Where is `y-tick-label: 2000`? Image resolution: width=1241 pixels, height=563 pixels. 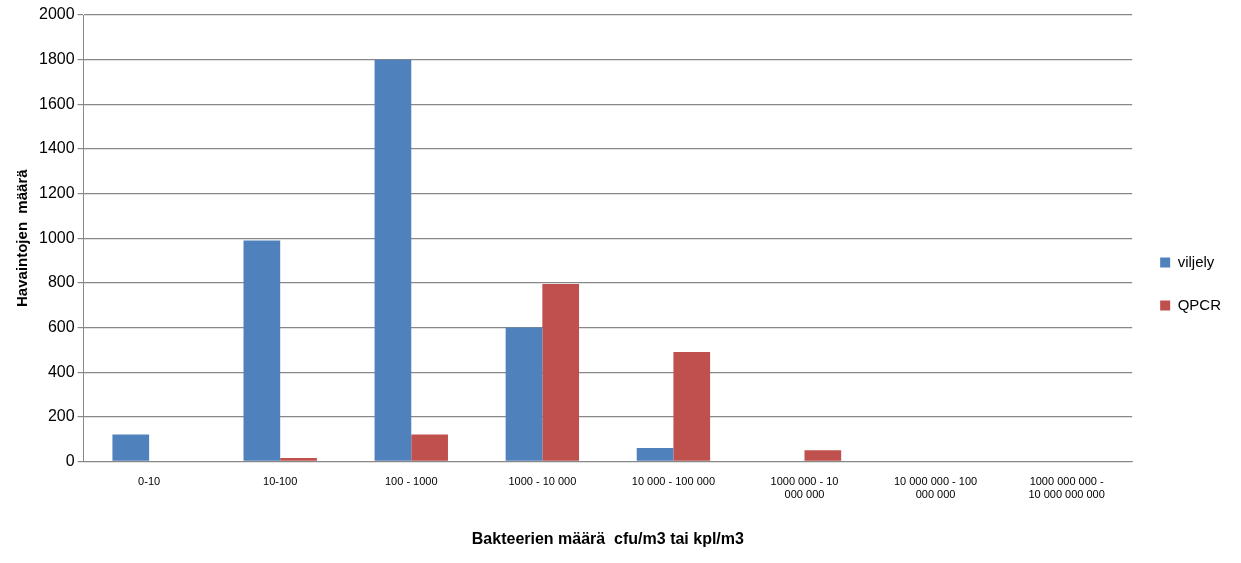 y-tick-label: 2000 is located at coordinates (57, 14).